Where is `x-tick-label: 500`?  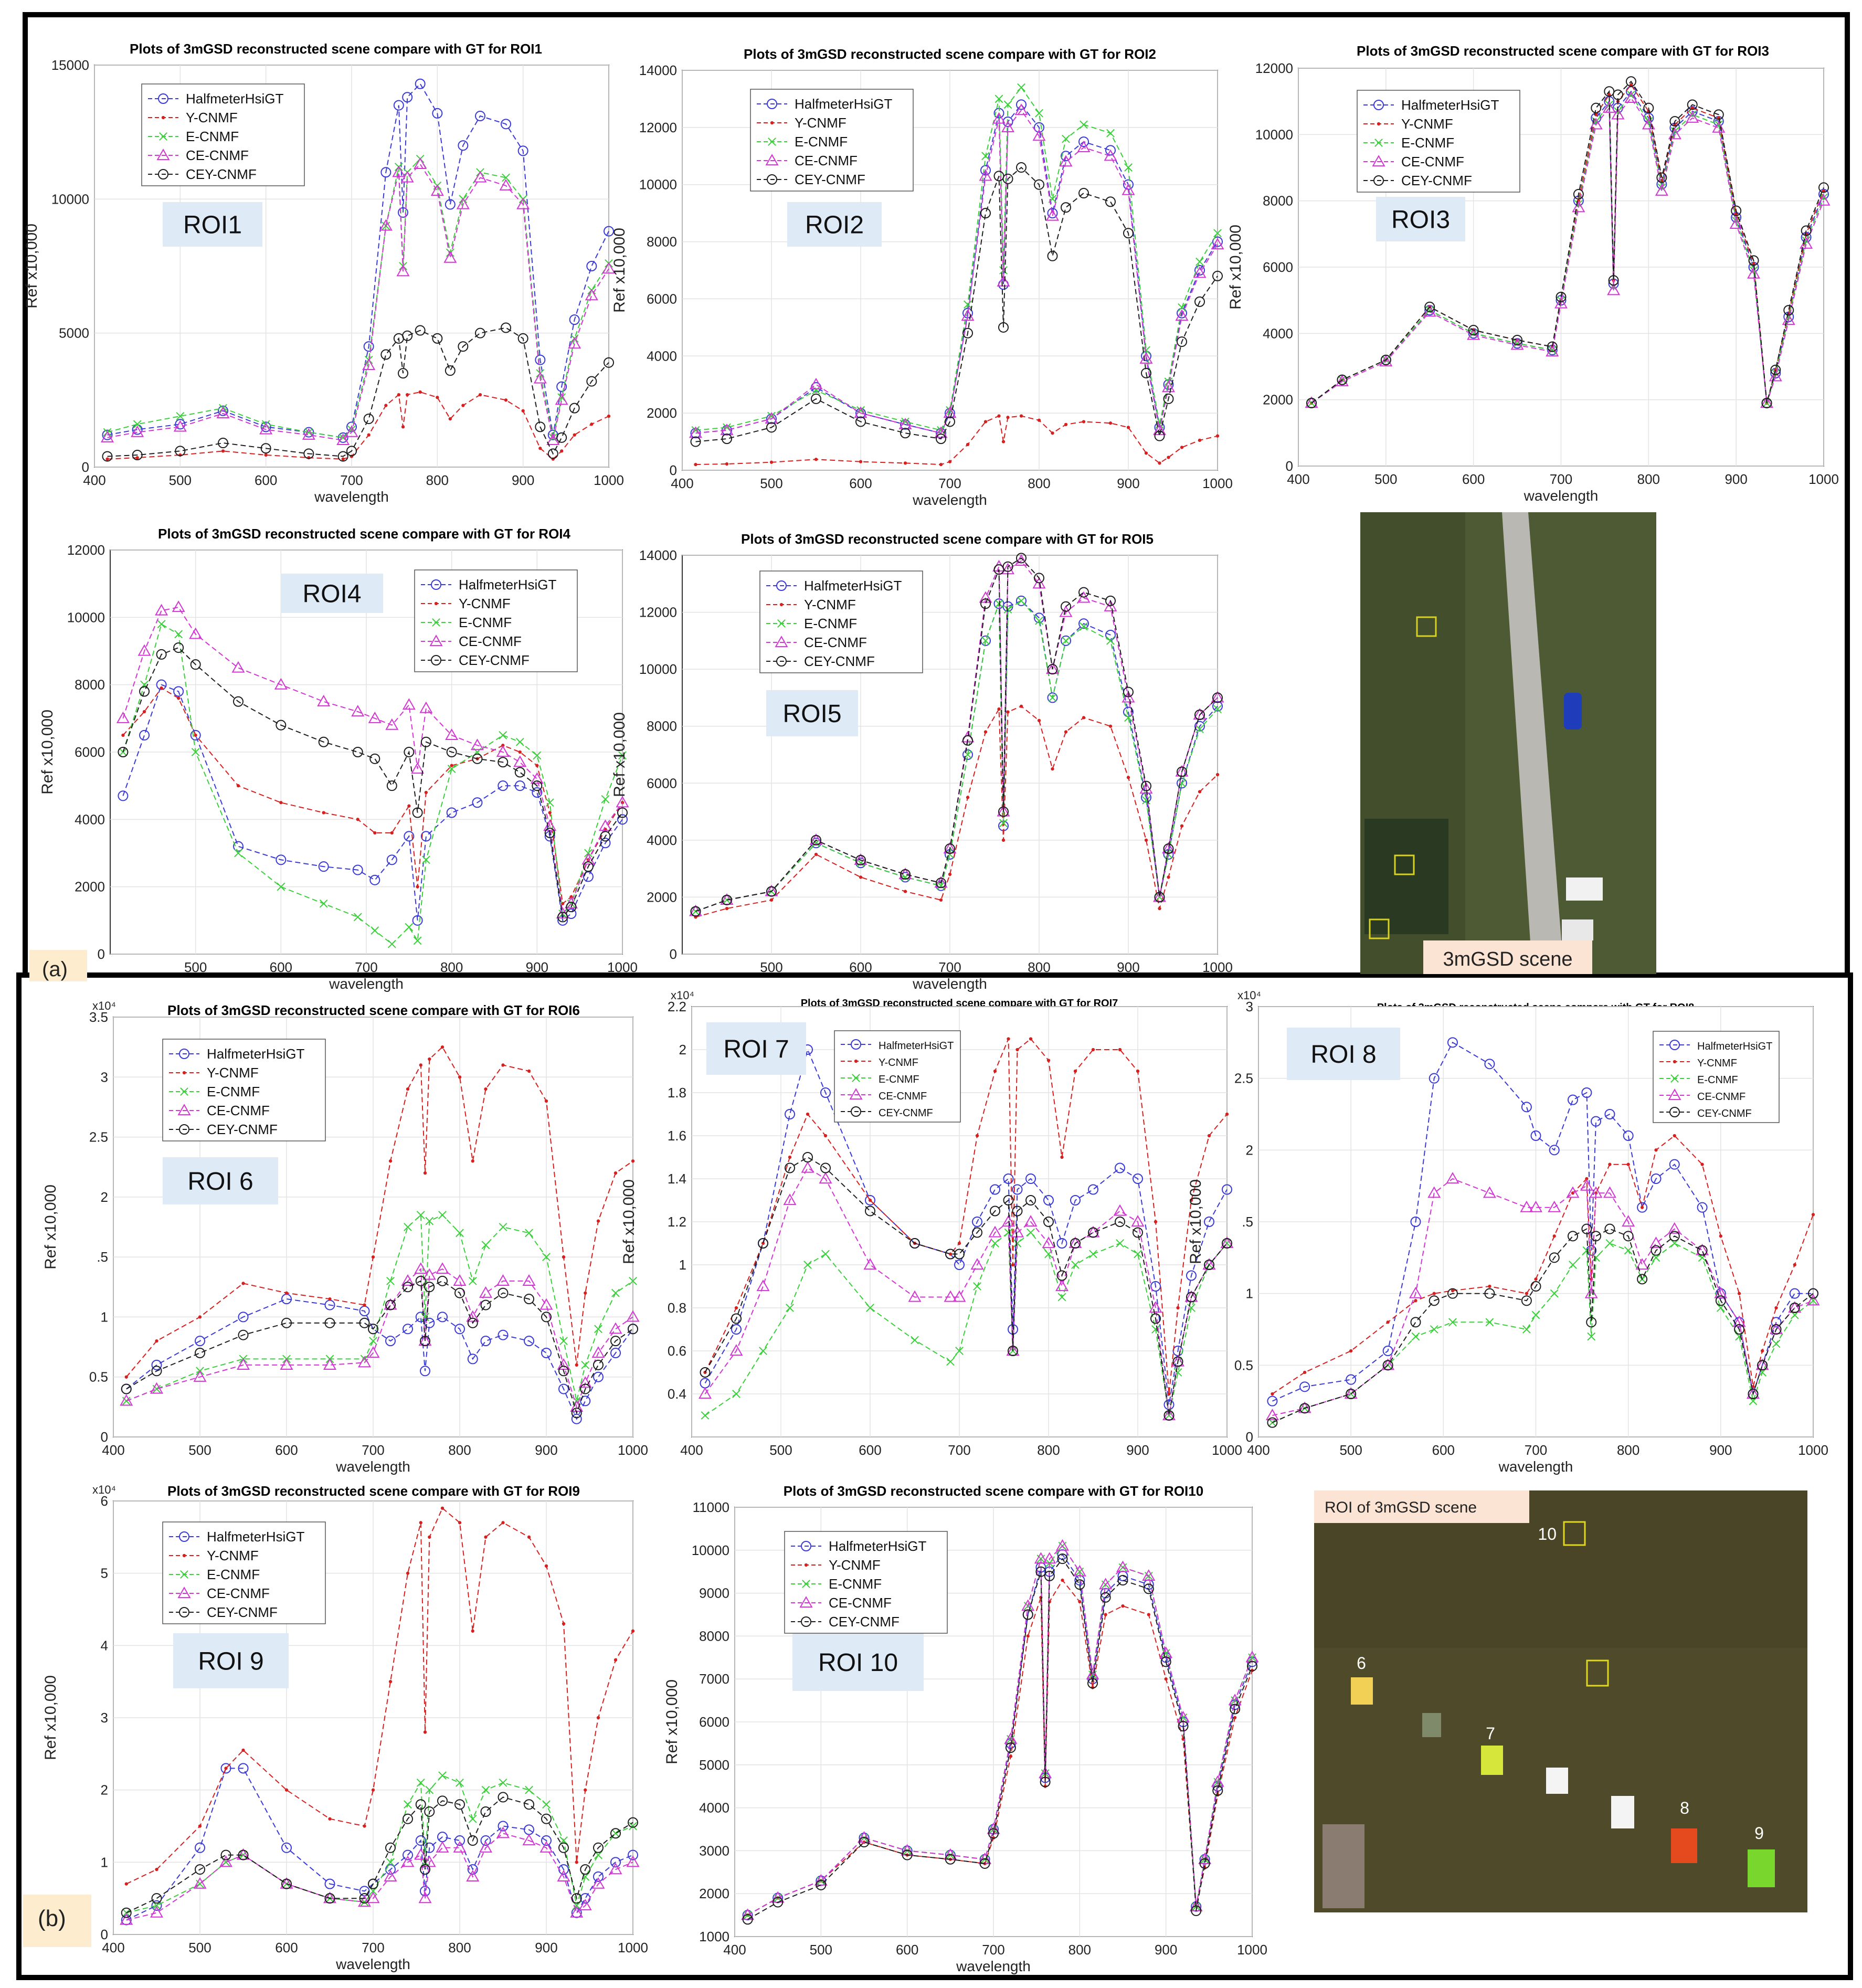 x-tick-label: 500 is located at coordinates (771, 967).